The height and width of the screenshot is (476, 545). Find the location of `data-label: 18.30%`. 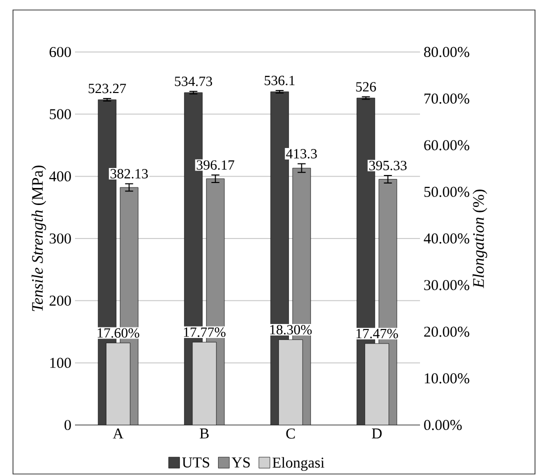

data-label: 18.30% is located at coordinates (291, 329).